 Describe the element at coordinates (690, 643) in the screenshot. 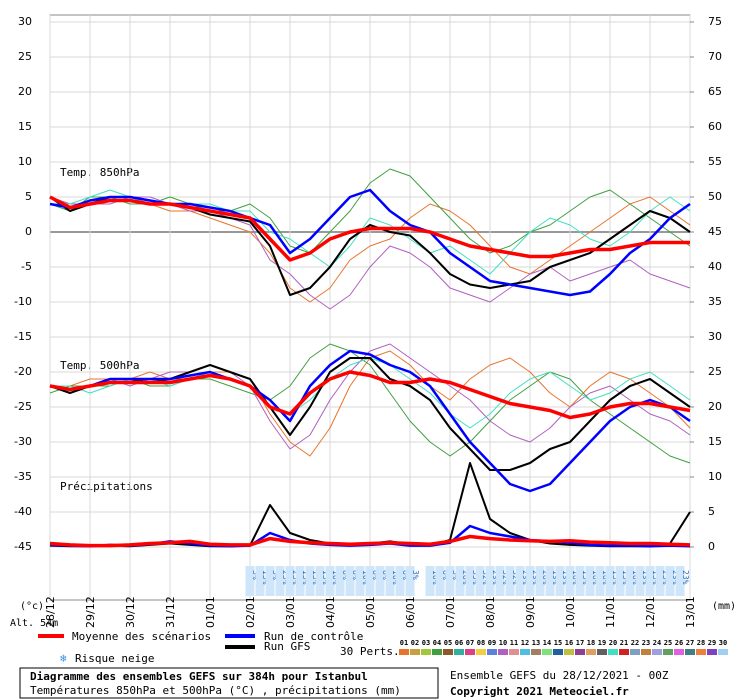

I see `perturbation-number: 27` at that location.